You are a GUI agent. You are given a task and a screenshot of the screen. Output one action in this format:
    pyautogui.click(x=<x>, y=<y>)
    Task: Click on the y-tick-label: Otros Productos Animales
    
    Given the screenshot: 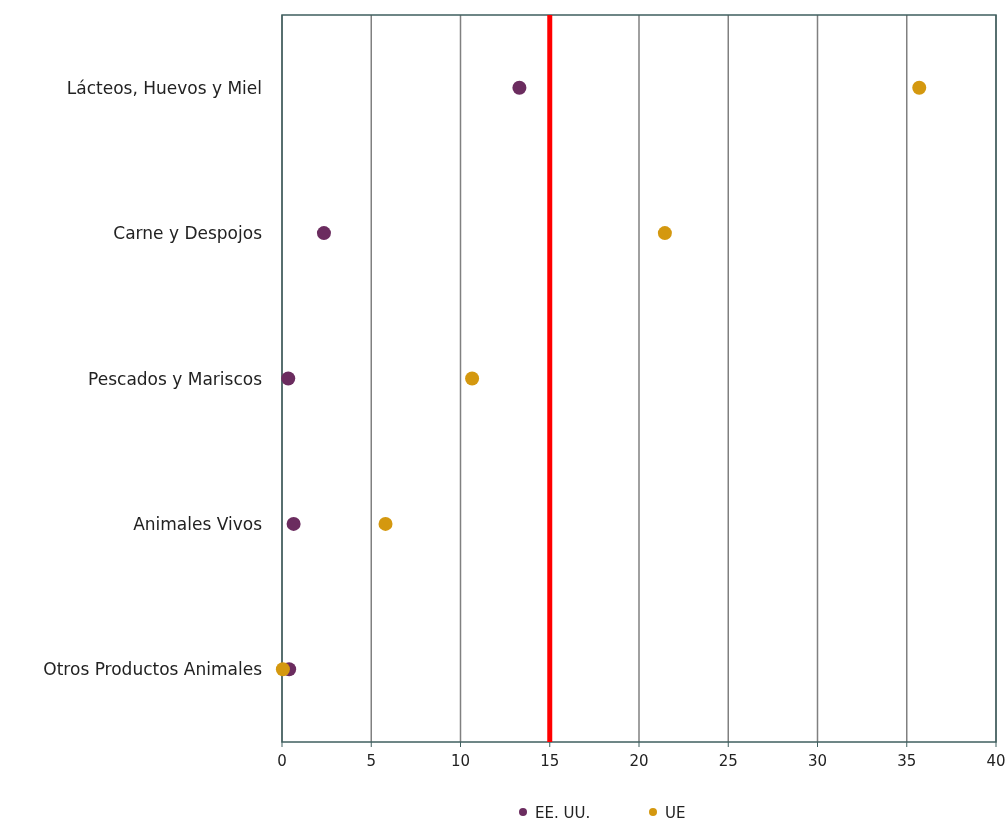 What is the action you would take?
    pyautogui.click(x=153, y=669)
    